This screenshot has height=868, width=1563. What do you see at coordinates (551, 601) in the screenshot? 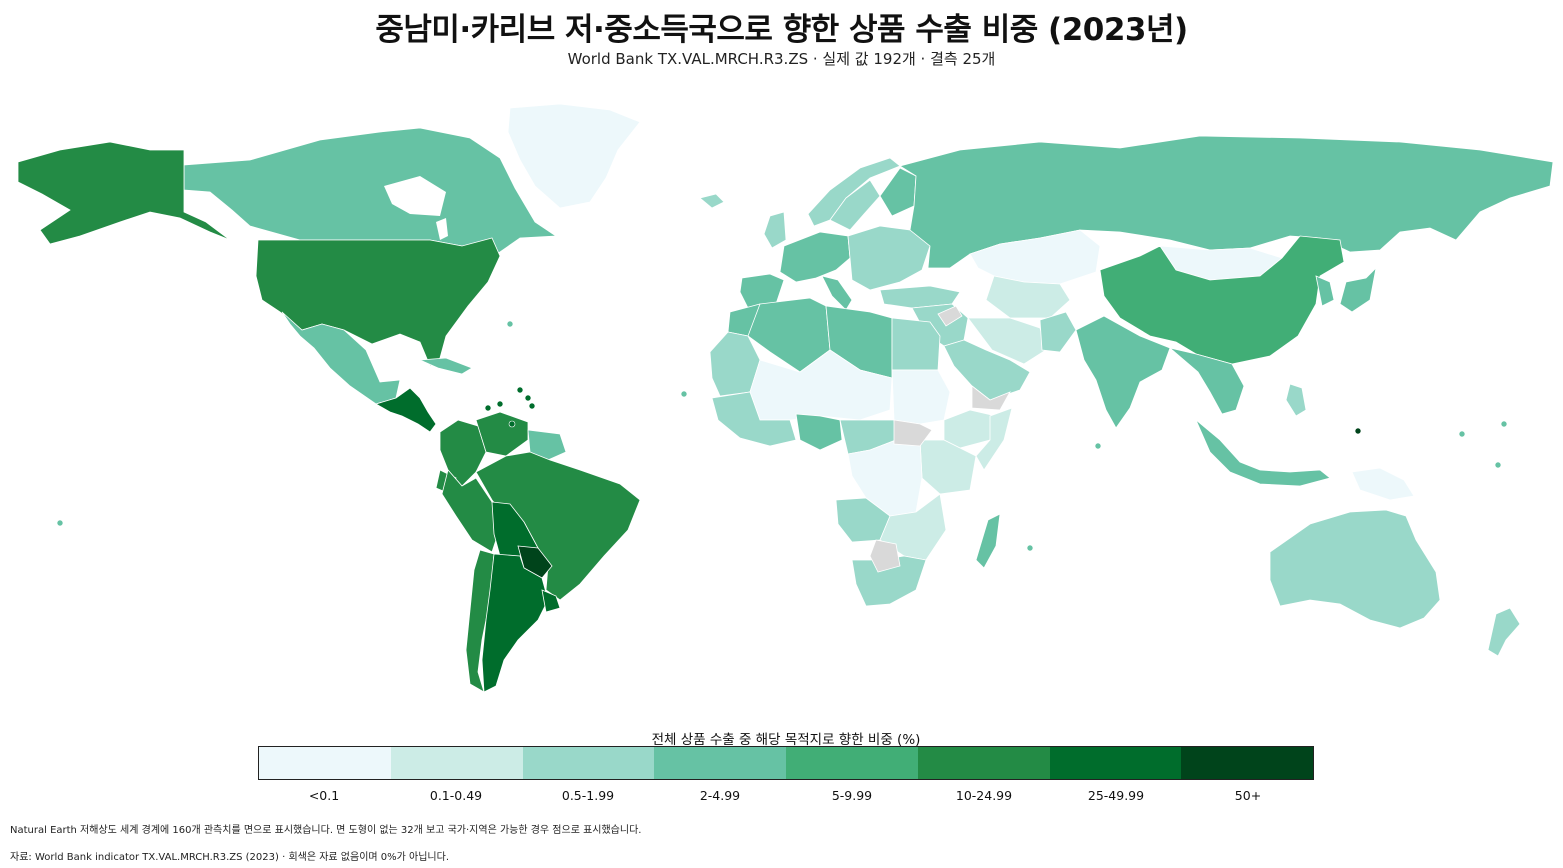
I see `region-uruguay` at bounding box center [551, 601].